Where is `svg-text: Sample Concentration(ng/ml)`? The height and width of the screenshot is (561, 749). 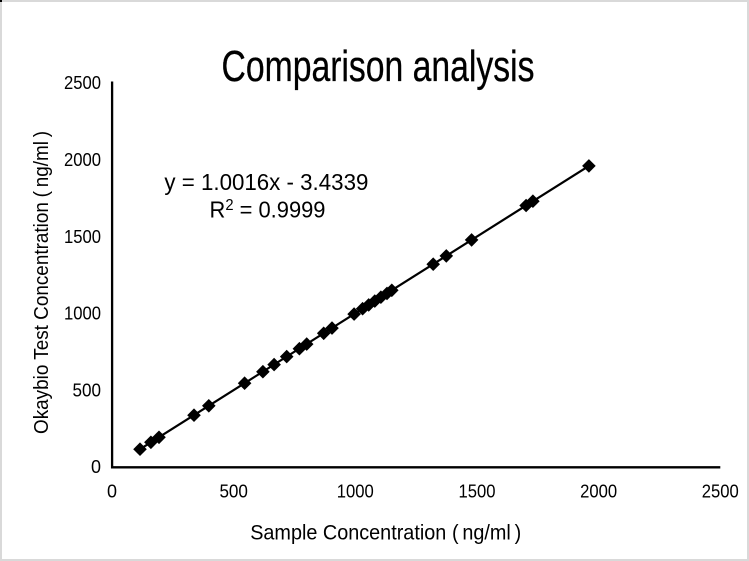
svg-text: Sample Concentration(ng/ml) is located at coordinates (385, 533).